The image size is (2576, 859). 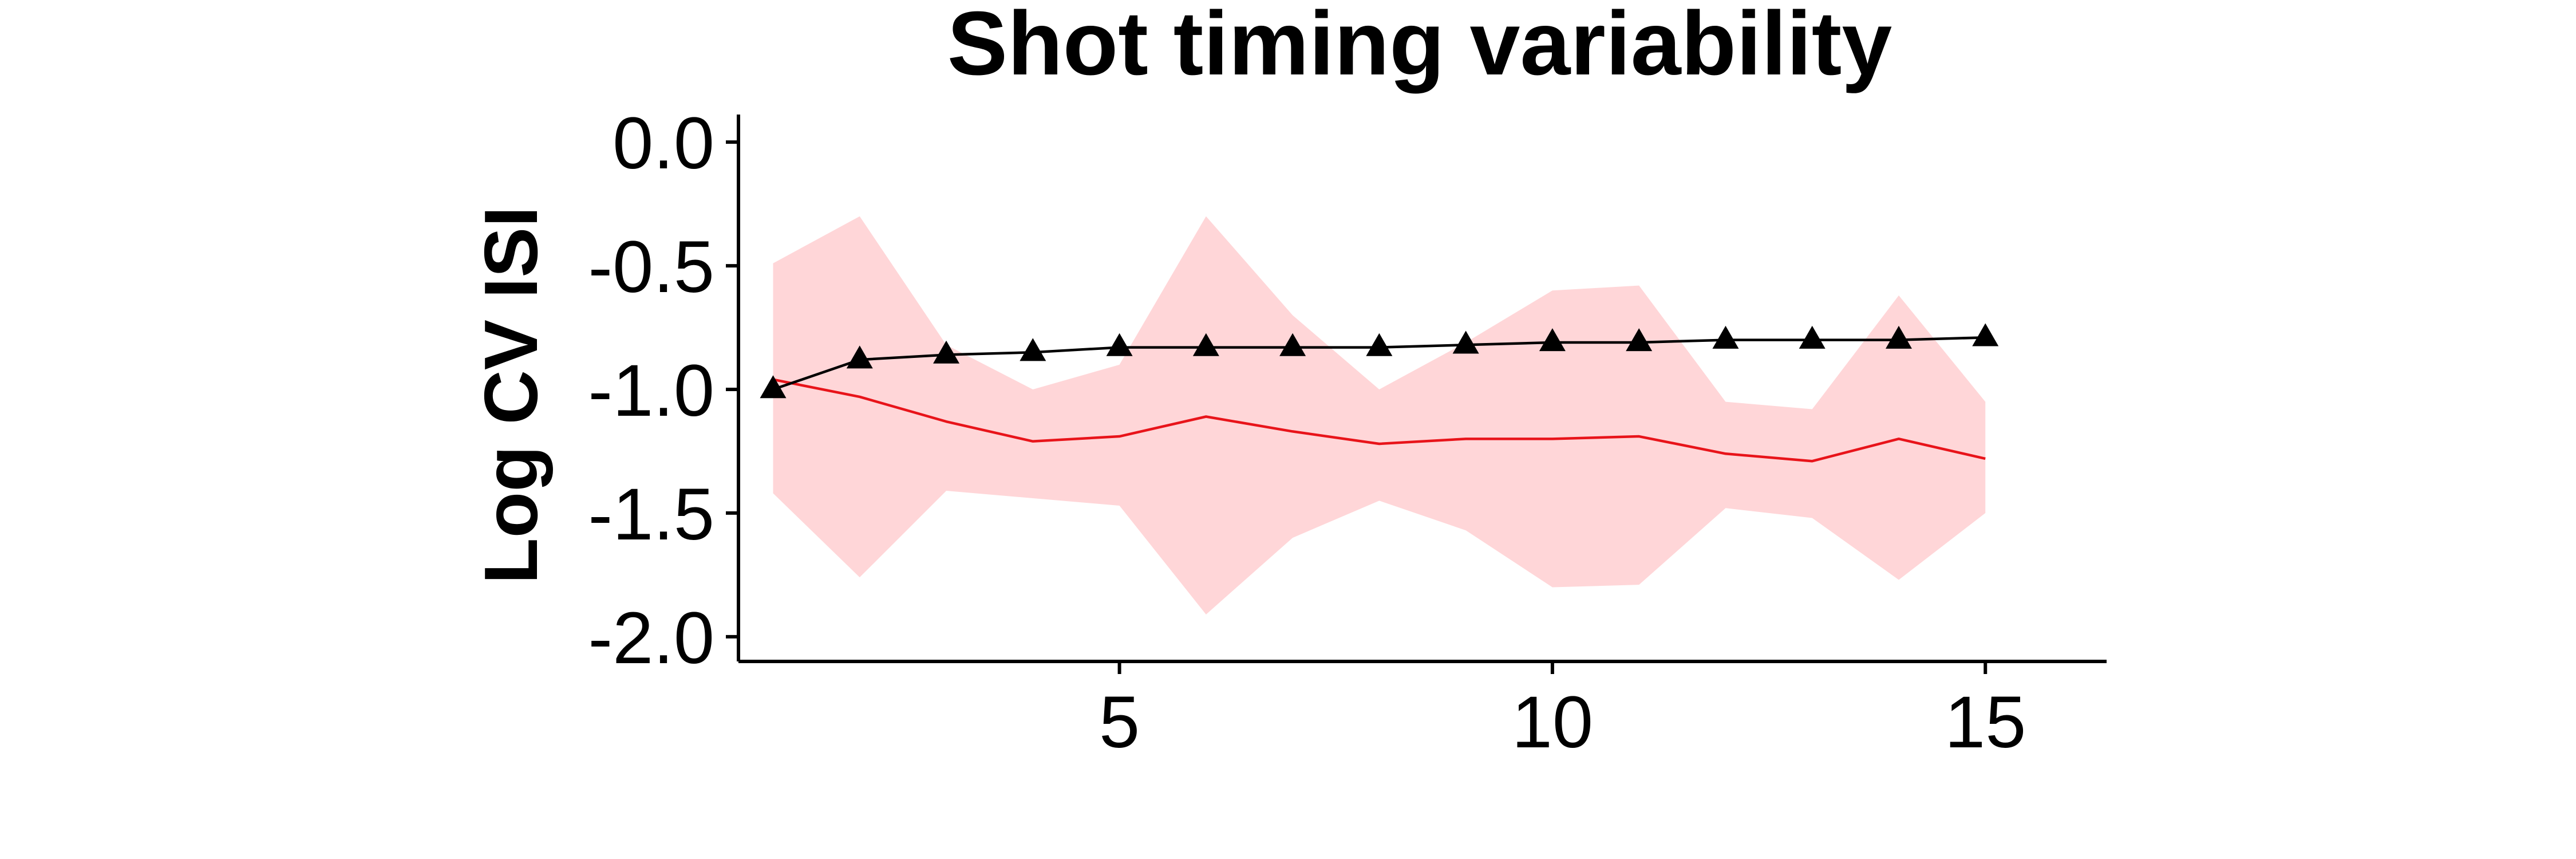 I want to click on series-1-line, so click(x=1379, y=420).